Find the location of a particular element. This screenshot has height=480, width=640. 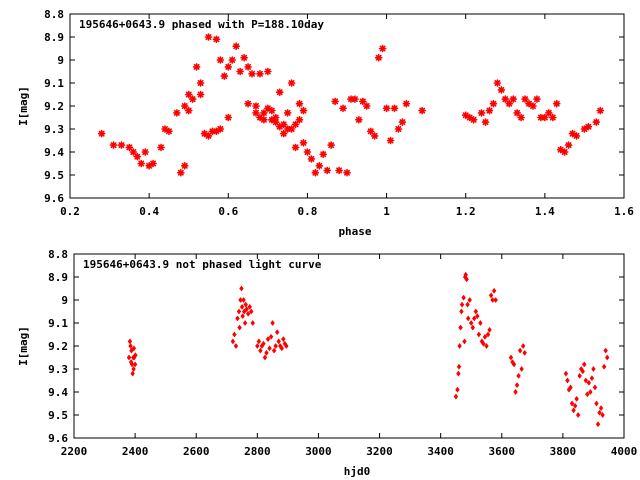

x-tick-label: 3400 is located at coordinates (440, 451).